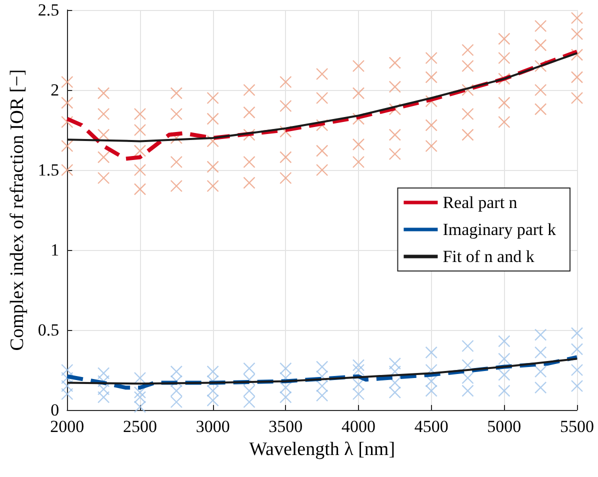 This screenshot has height=477, width=598. What do you see at coordinates (285, 426) in the screenshot?
I see `x-tick-label: 3500` at bounding box center [285, 426].